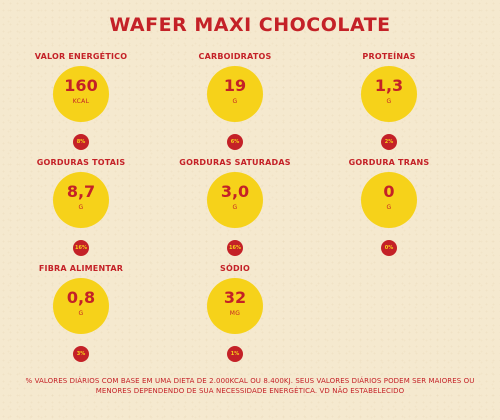 The image size is (500, 420). Describe the element at coordinates (235, 162) in the screenshot. I see `nutrient-label: GORDURAS SATURADAS` at that location.